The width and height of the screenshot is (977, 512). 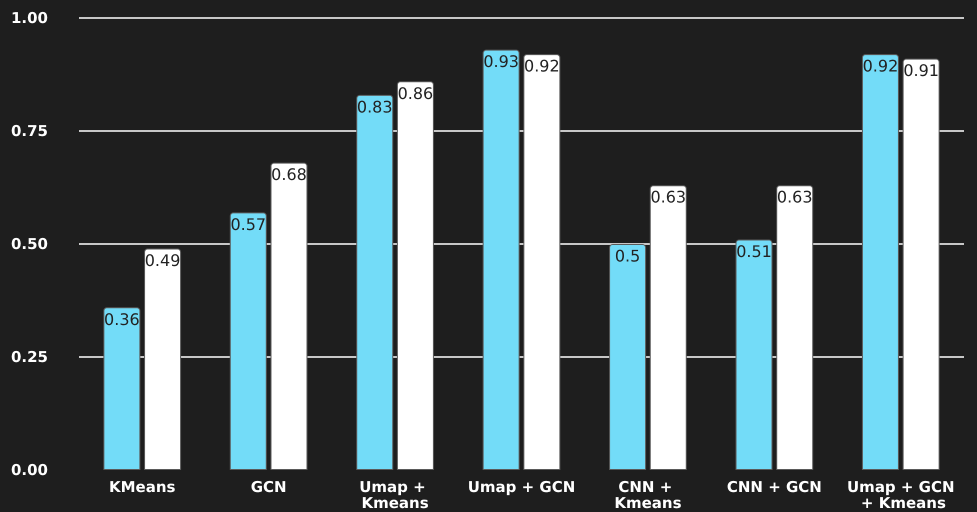 What do you see at coordinates (29, 131) in the screenshot?
I see `y-tick-label: 0.75` at bounding box center [29, 131].